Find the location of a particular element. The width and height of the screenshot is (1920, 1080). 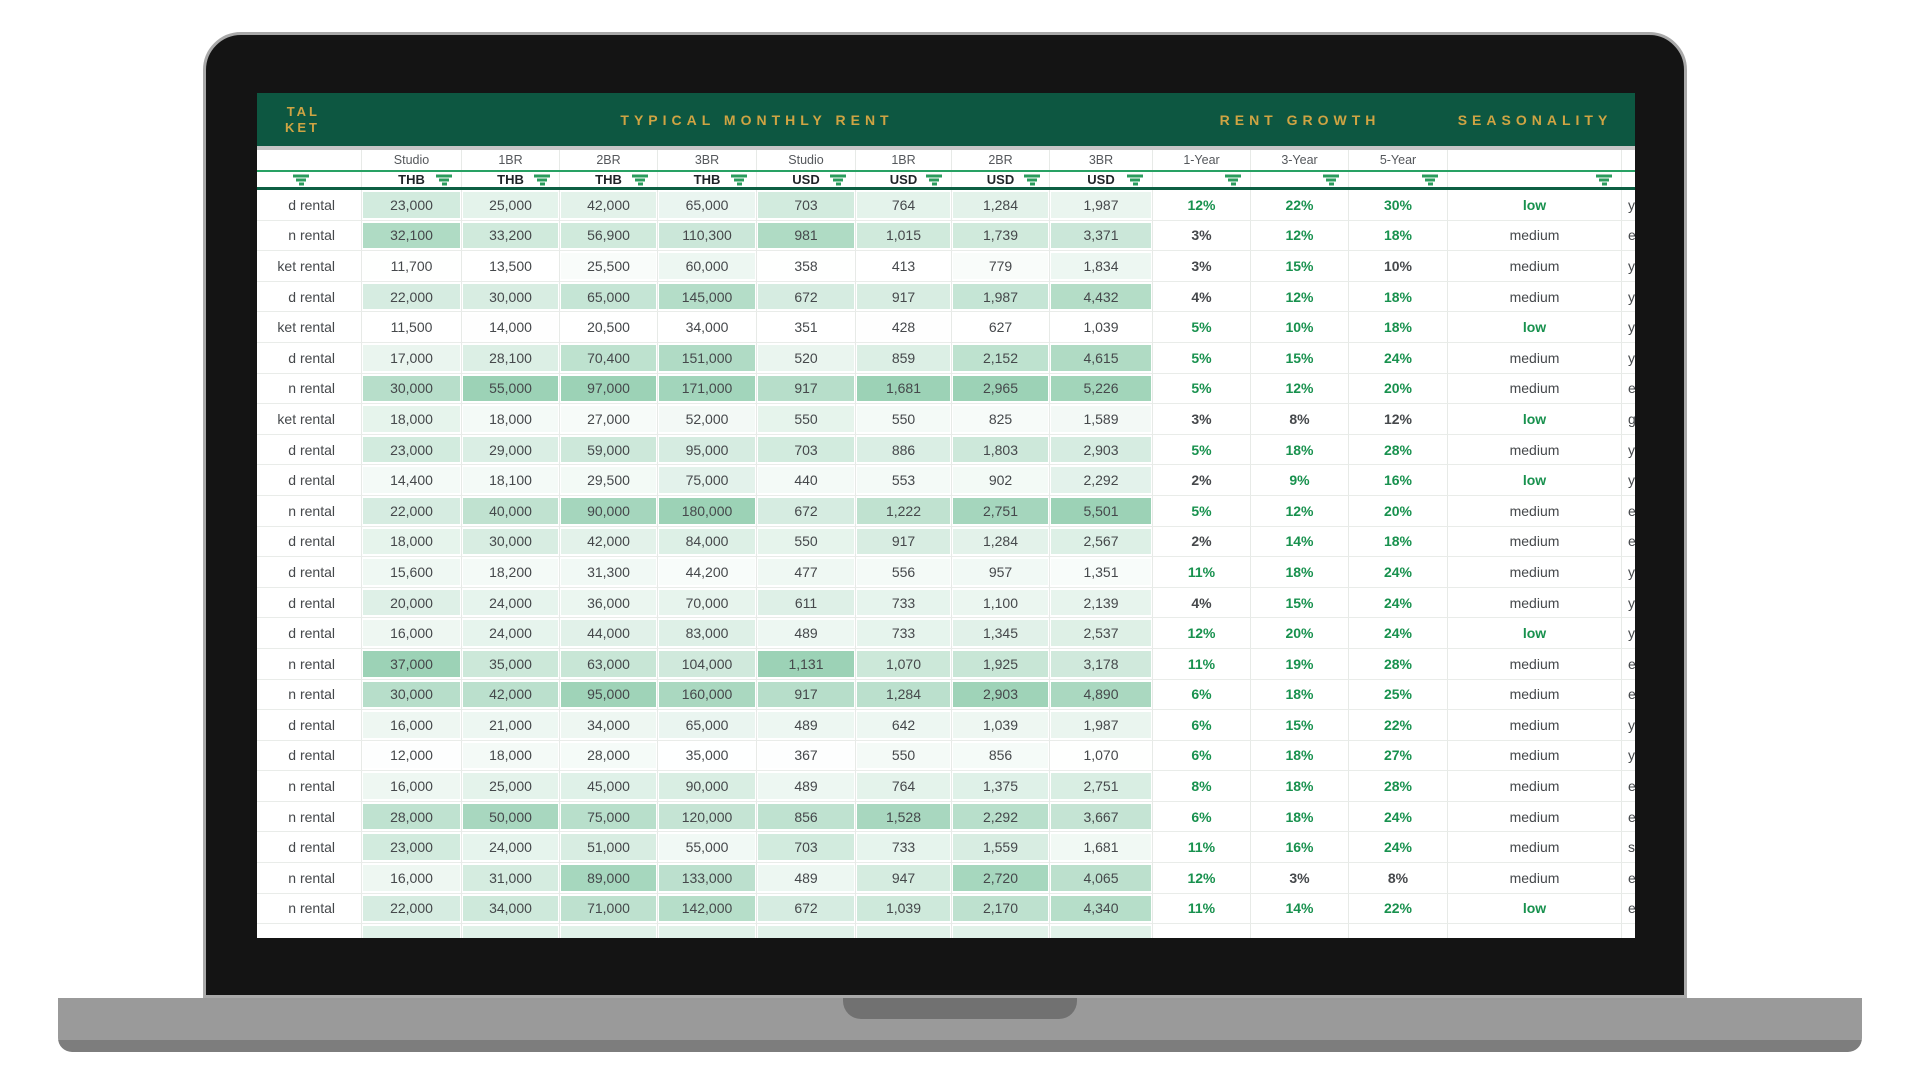

rent-value-cell: 1,803 is located at coordinates (1001, 450).